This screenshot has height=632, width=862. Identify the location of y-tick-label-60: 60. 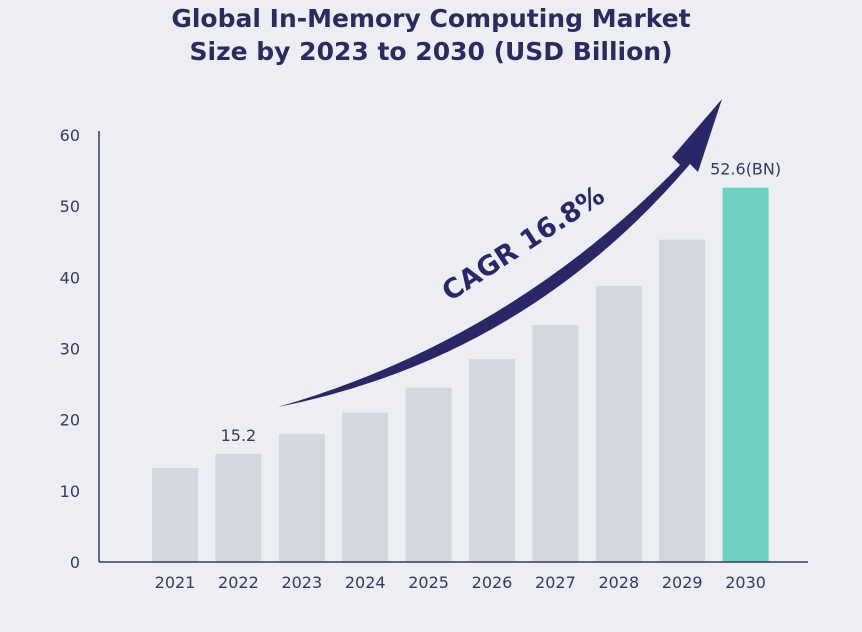
(70, 135).